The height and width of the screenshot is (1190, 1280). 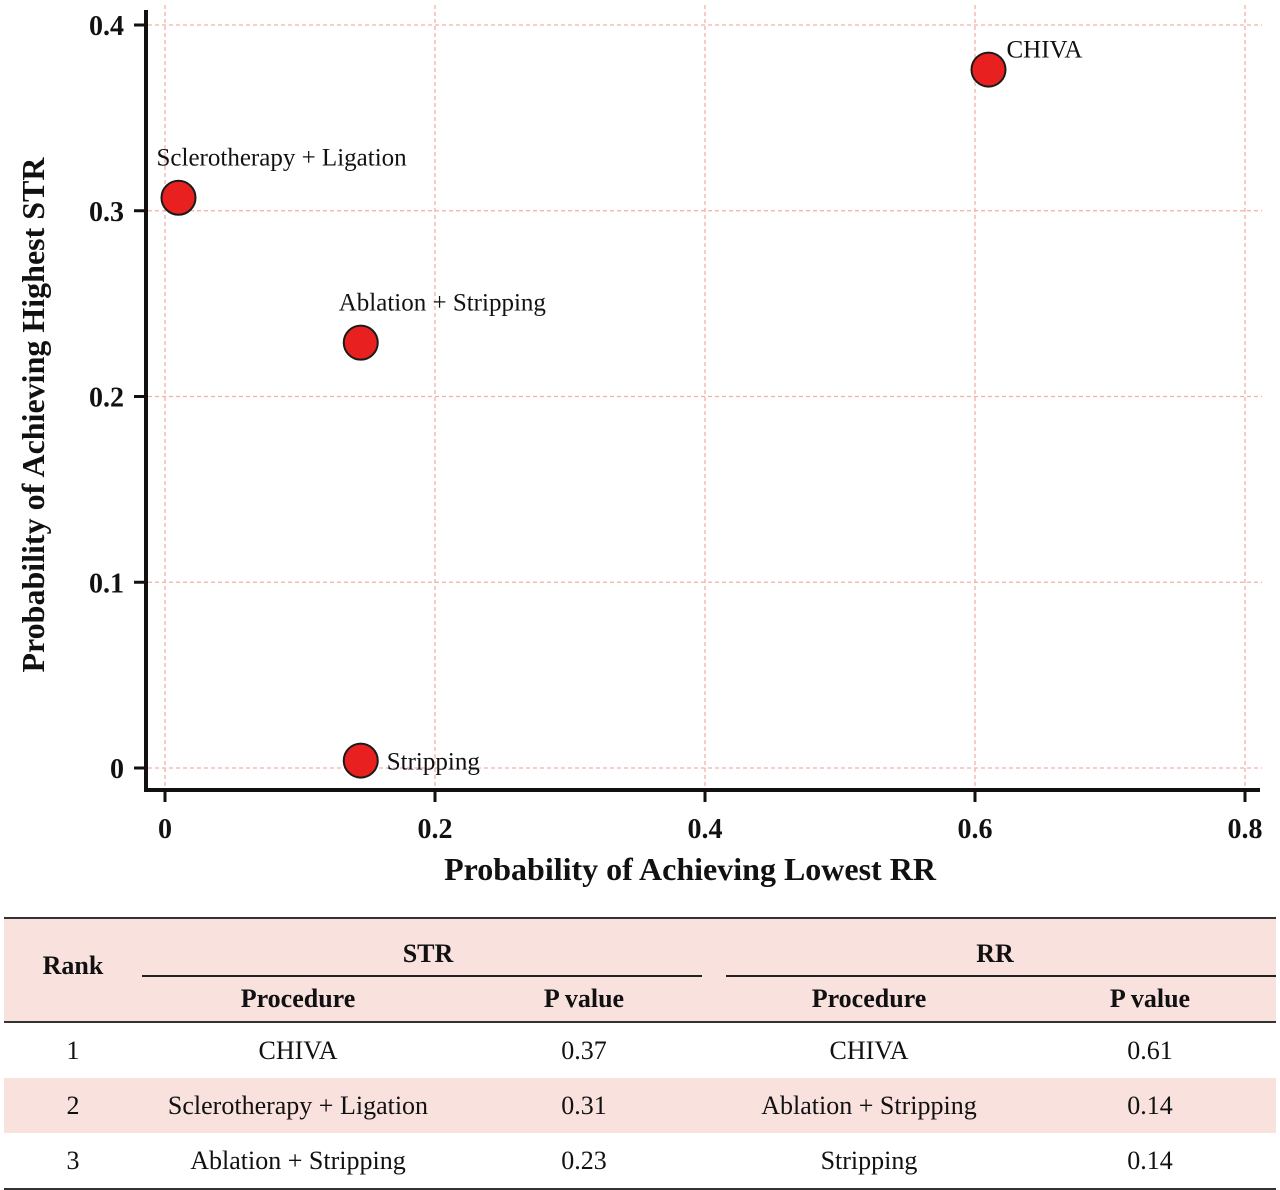 I want to click on rank-header: Rank, so click(x=73, y=965).